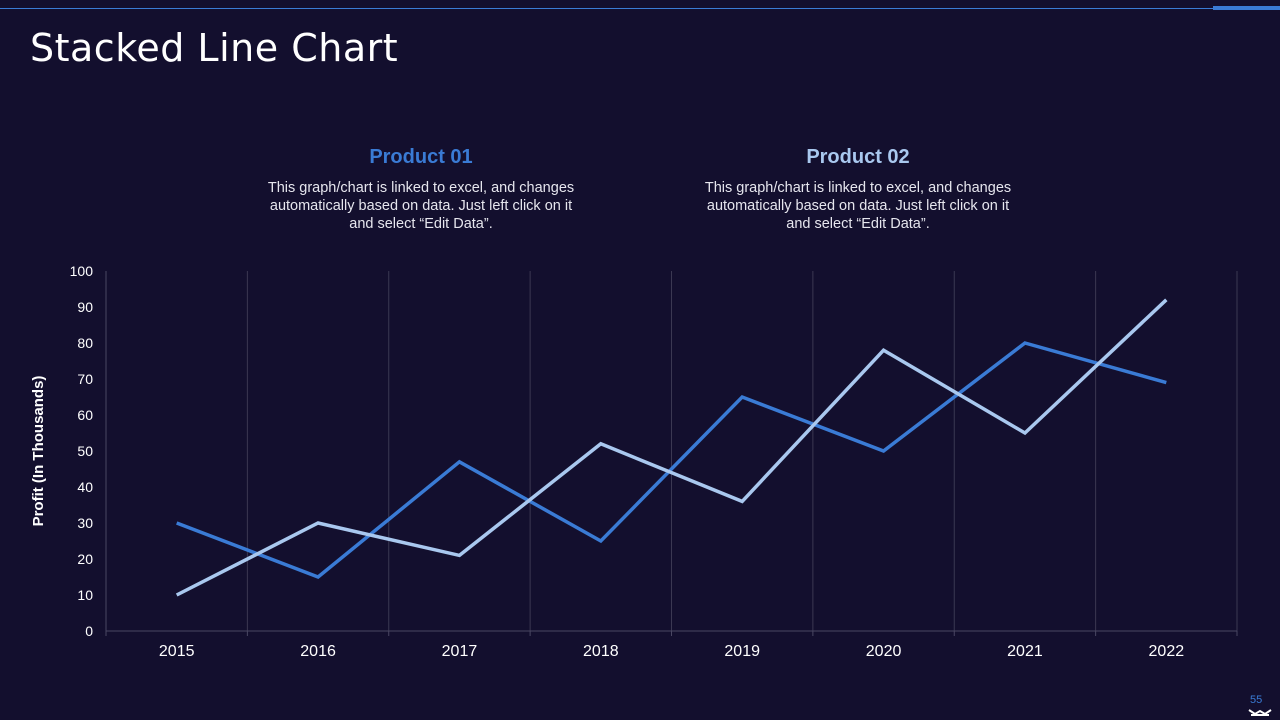 The image size is (1280, 720). I want to click on x-tick-label: 2015, so click(177, 651).